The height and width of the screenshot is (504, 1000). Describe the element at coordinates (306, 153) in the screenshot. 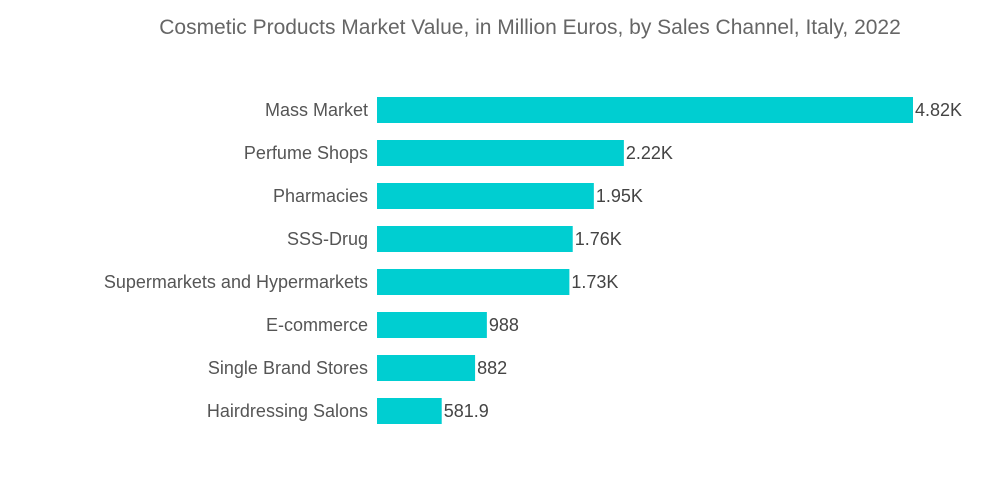

I see `category-label: Perfume Shops` at that location.